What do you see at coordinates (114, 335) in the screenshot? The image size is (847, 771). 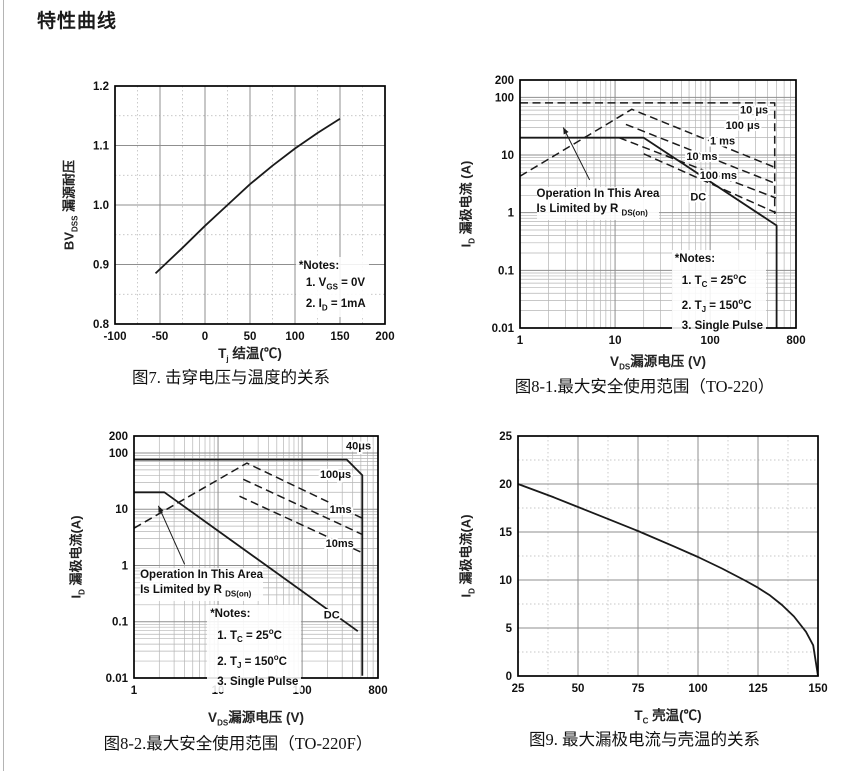 I see `x-tick-label: -100` at bounding box center [114, 335].